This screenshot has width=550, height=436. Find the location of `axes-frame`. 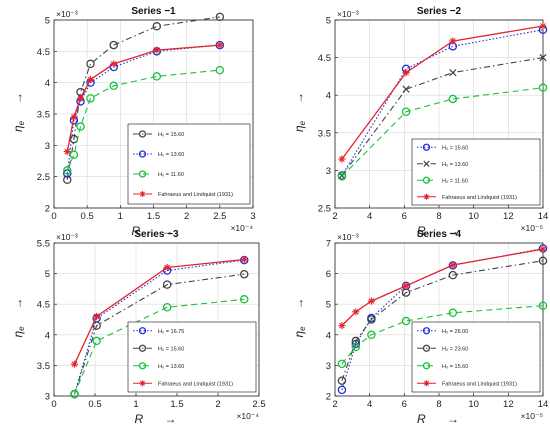

axes-frame is located at coordinates (156, 319).